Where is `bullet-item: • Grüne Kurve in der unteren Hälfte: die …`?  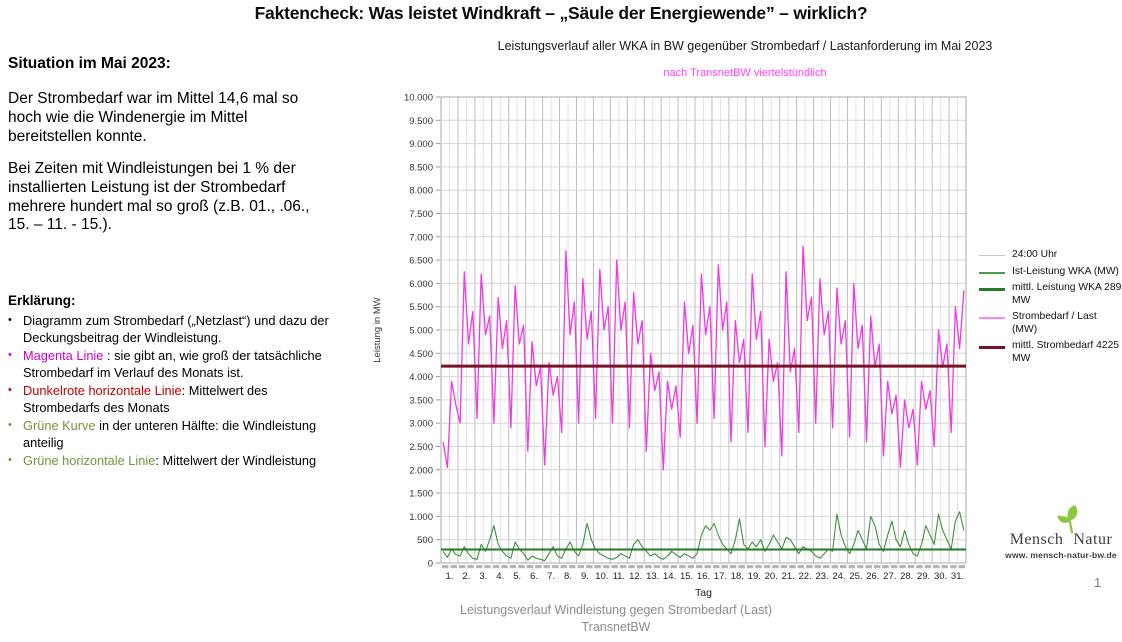 bullet-item: • Grüne Kurve in der unteren Hälfte: die … is located at coordinates (171, 434).